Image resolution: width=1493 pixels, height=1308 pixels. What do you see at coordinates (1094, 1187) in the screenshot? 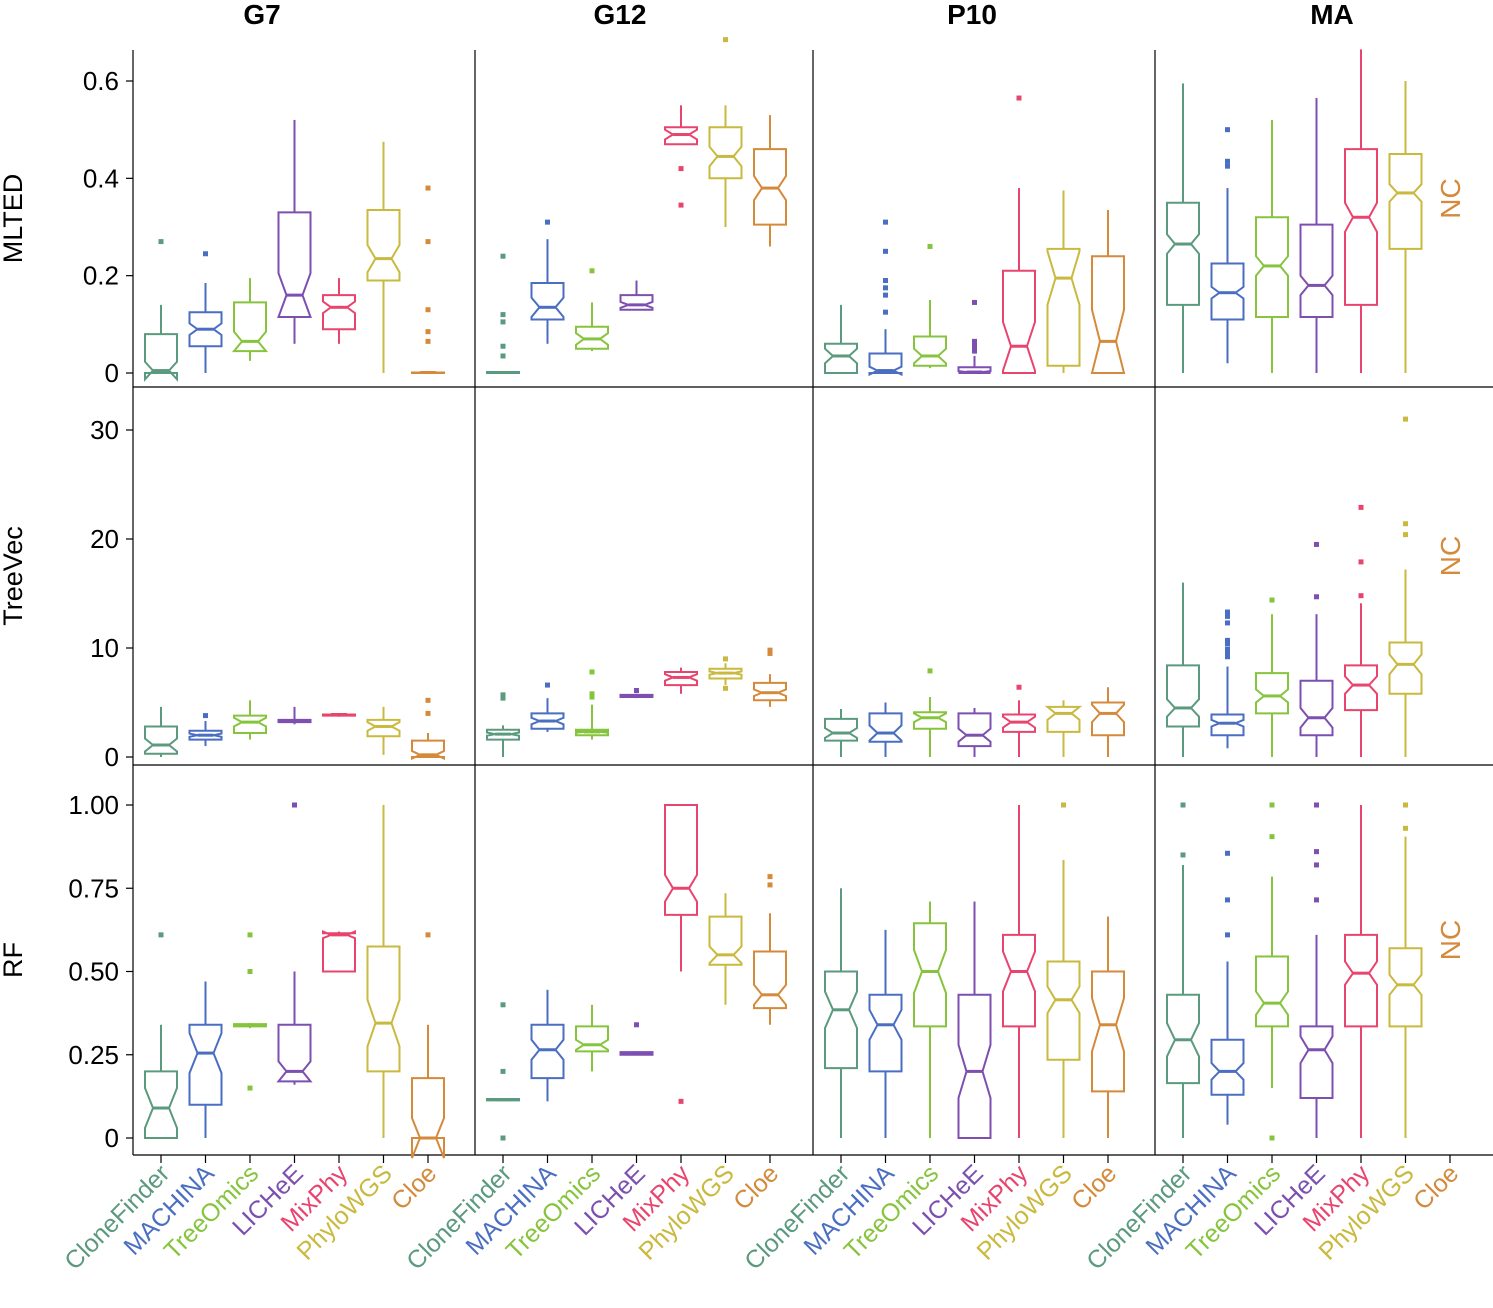
I see `method-label-cloe: Cloe` at bounding box center [1094, 1187].